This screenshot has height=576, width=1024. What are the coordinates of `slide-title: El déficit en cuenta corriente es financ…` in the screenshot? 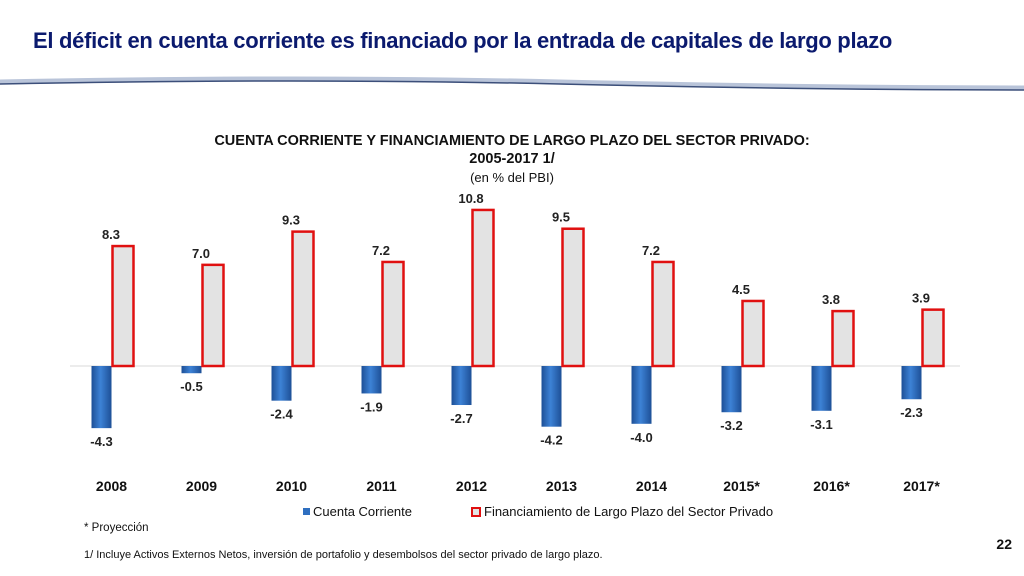 It's located at (463, 40).